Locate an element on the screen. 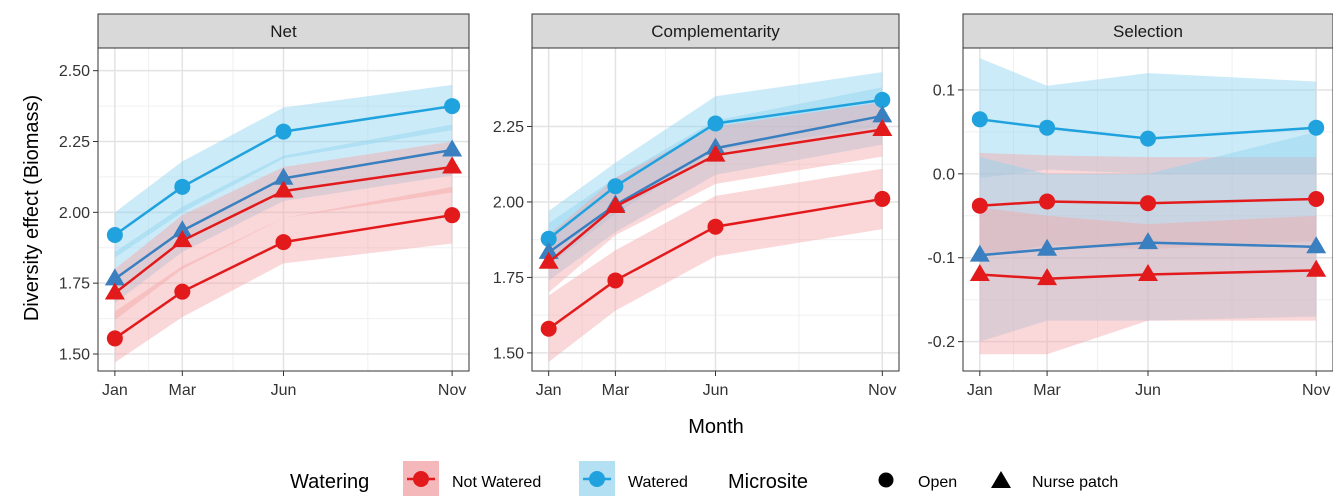 The height and width of the screenshot is (496, 1333). legend-nurse-label: Nurse patch is located at coordinates (1075, 482).